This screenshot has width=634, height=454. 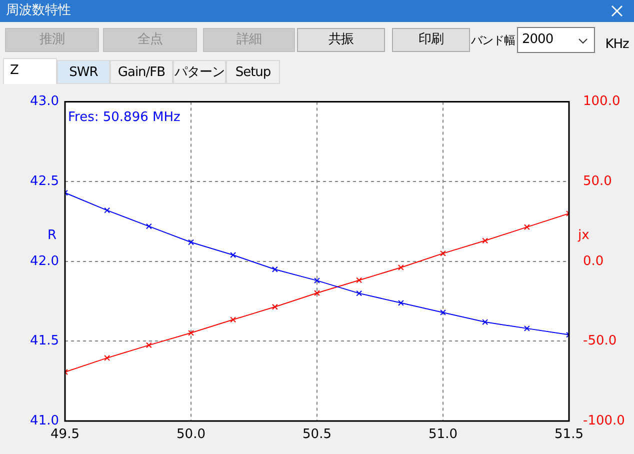 I want to click on y-tick-label: 42.5, so click(x=44, y=181).